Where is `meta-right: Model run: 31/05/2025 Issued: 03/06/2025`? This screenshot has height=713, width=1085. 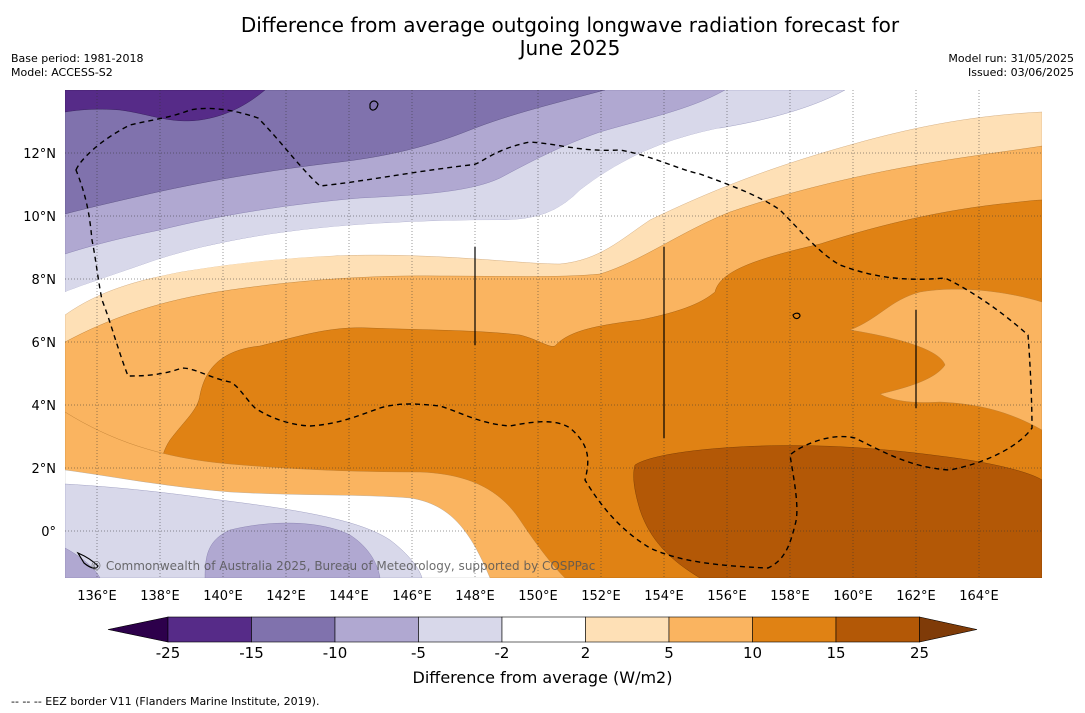
meta-right: Model run: 31/05/2025 Issued: 03/06/2025 is located at coordinates (1011, 66).